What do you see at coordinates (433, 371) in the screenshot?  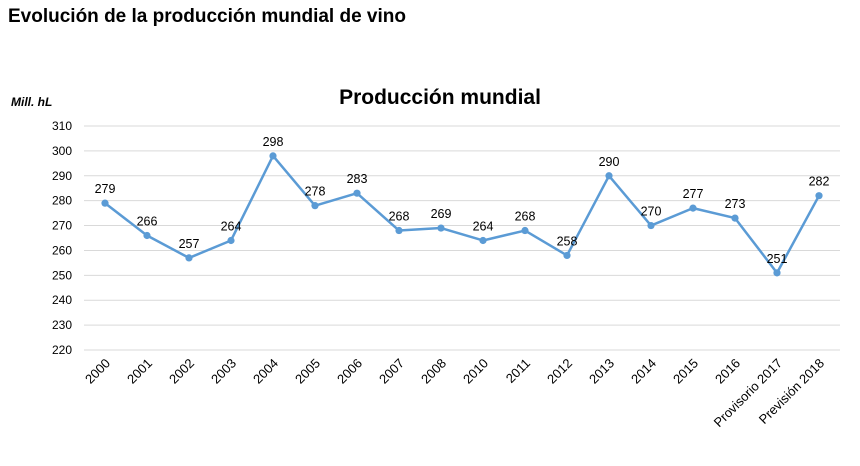 I see `x-tick-label: 2008` at bounding box center [433, 371].